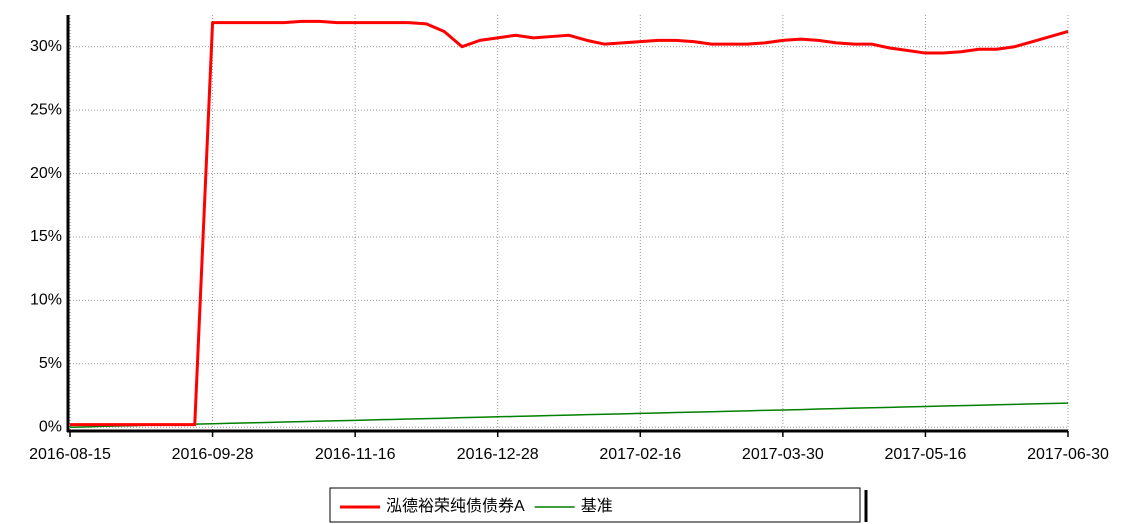  I want to click on series-line, so click(569, 415).